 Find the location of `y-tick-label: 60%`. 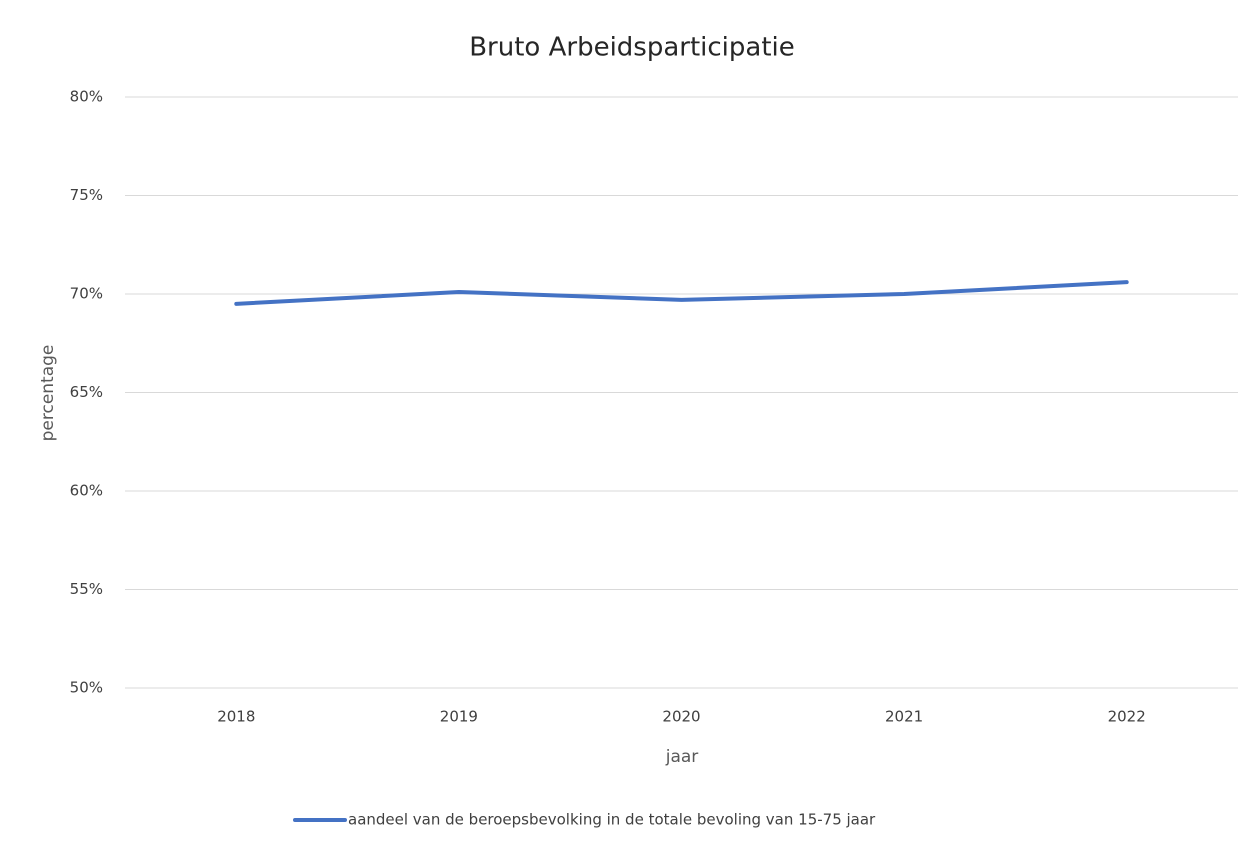

y-tick-label: 60% is located at coordinates (86, 491).